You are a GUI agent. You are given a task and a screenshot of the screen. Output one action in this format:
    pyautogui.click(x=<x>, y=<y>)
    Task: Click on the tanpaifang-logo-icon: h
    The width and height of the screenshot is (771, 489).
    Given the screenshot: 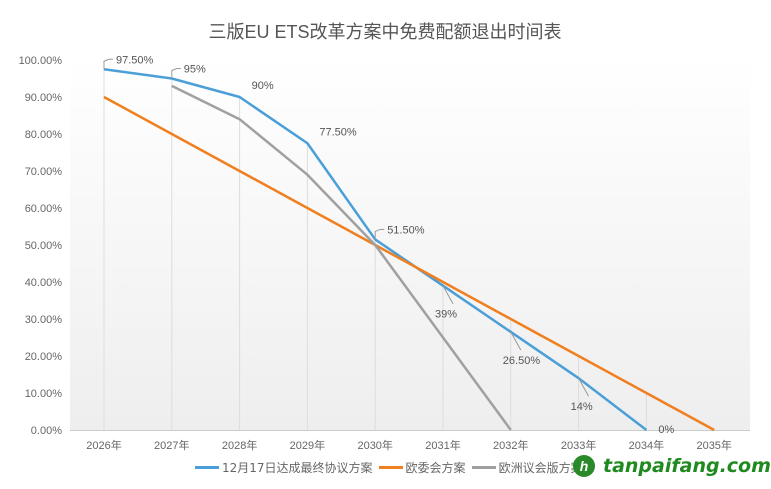 What is the action you would take?
    pyautogui.click(x=584, y=466)
    